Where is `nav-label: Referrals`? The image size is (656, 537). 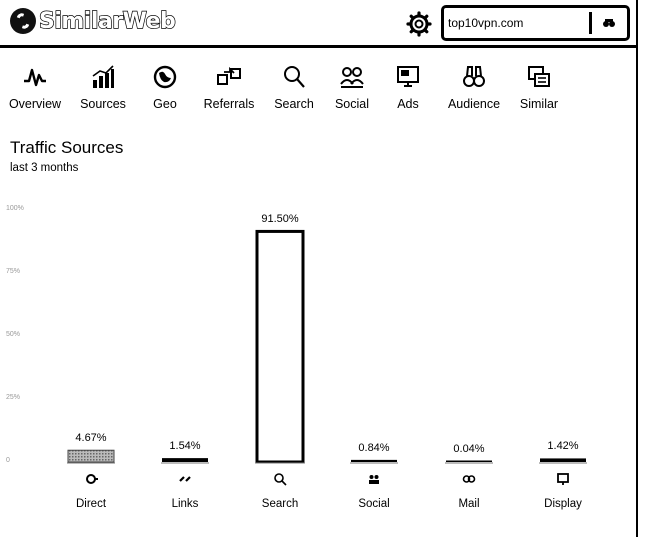 nav-label: Referrals is located at coordinates (229, 104).